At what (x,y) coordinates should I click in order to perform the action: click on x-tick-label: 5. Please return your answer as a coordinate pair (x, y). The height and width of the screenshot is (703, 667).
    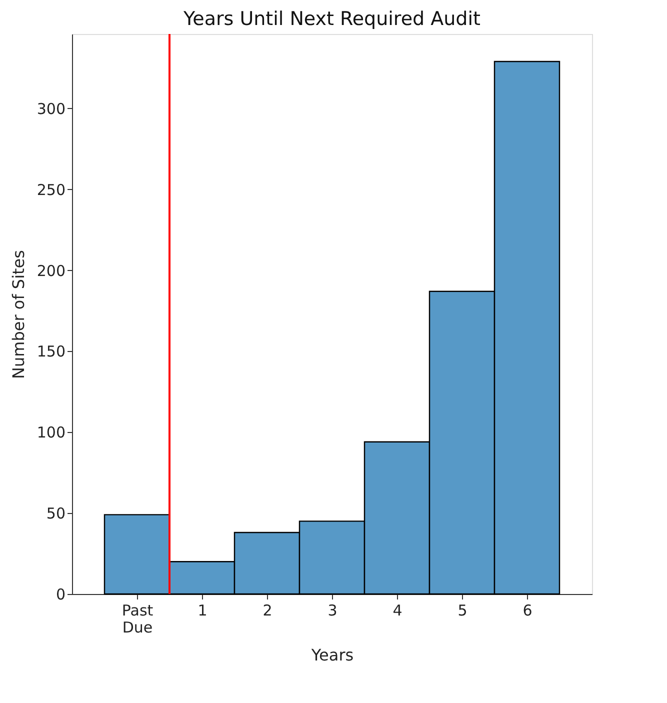
    Looking at the image, I should click on (463, 611).